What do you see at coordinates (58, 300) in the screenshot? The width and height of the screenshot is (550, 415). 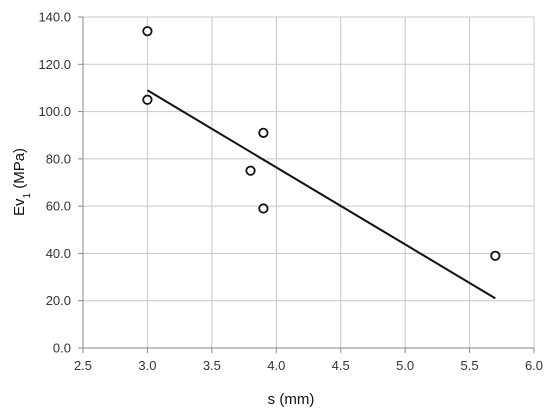 I see `y-tick-label: 20.0` at bounding box center [58, 300].